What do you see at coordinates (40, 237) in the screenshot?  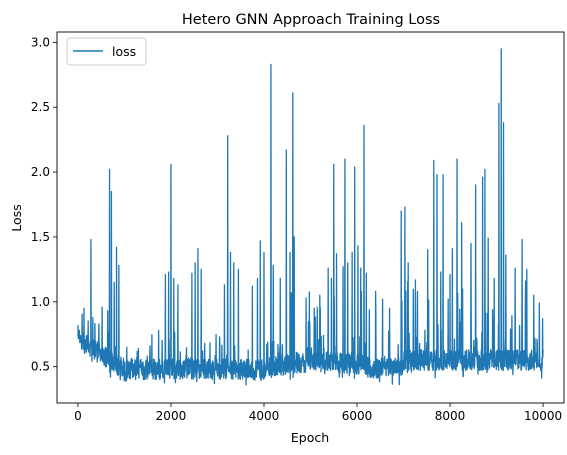 I see `y-tick-label: 1.5` at bounding box center [40, 237].